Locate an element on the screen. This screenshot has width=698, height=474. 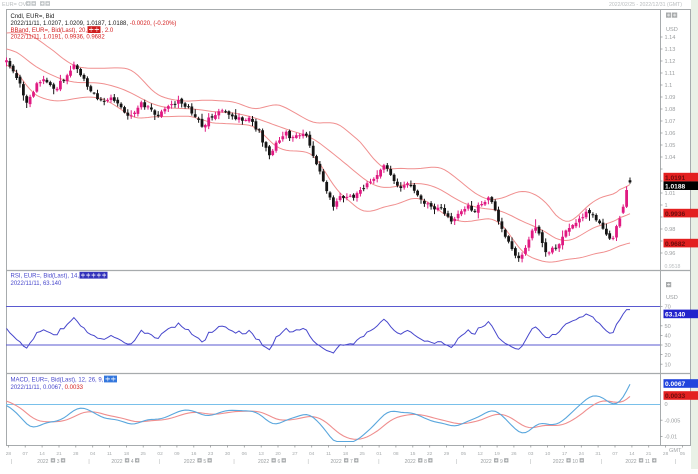
svg-text: 1.04 is located at coordinates (670, 158).